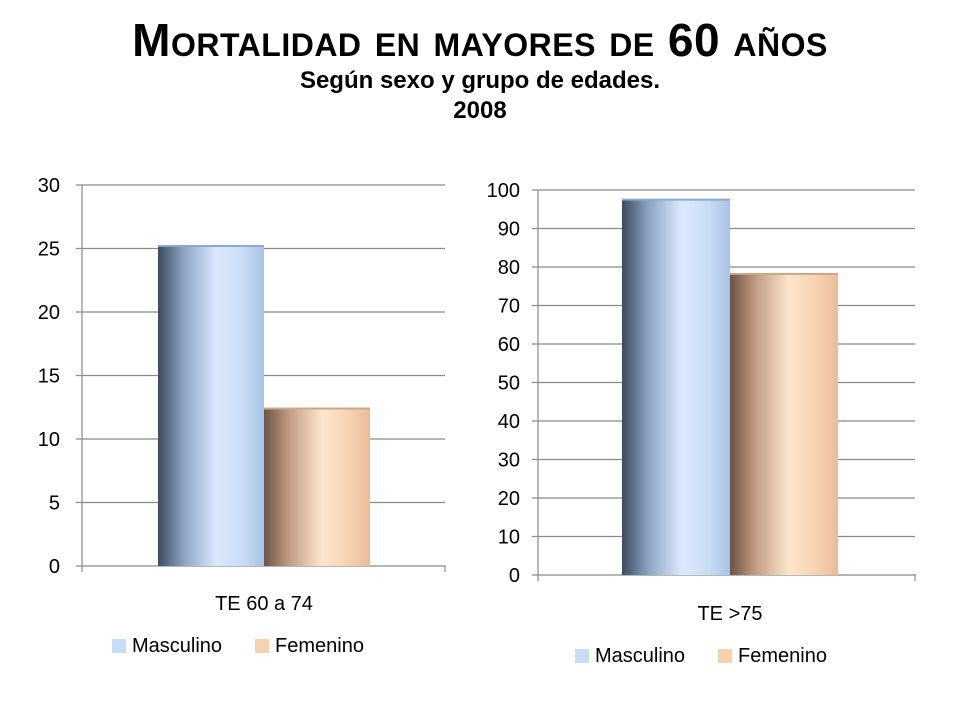 The image size is (960, 720). I want to click on y-tick-label: 70, so click(509, 307).